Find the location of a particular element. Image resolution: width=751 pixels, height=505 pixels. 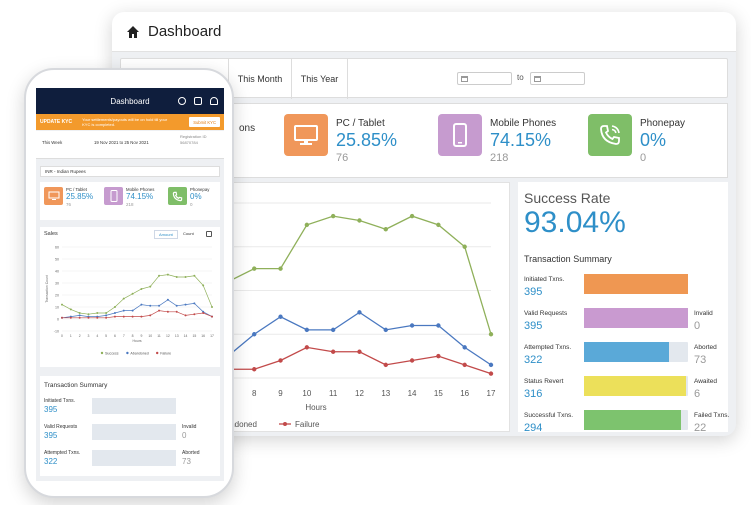

filter-tab-week is located at coordinates (175, 79).